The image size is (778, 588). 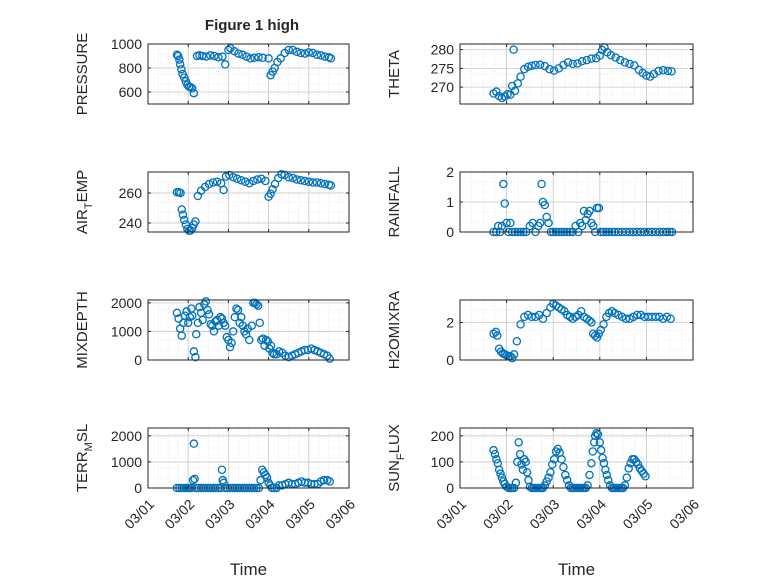 I want to click on x-tick-label: 03/06, so click(x=340, y=514).